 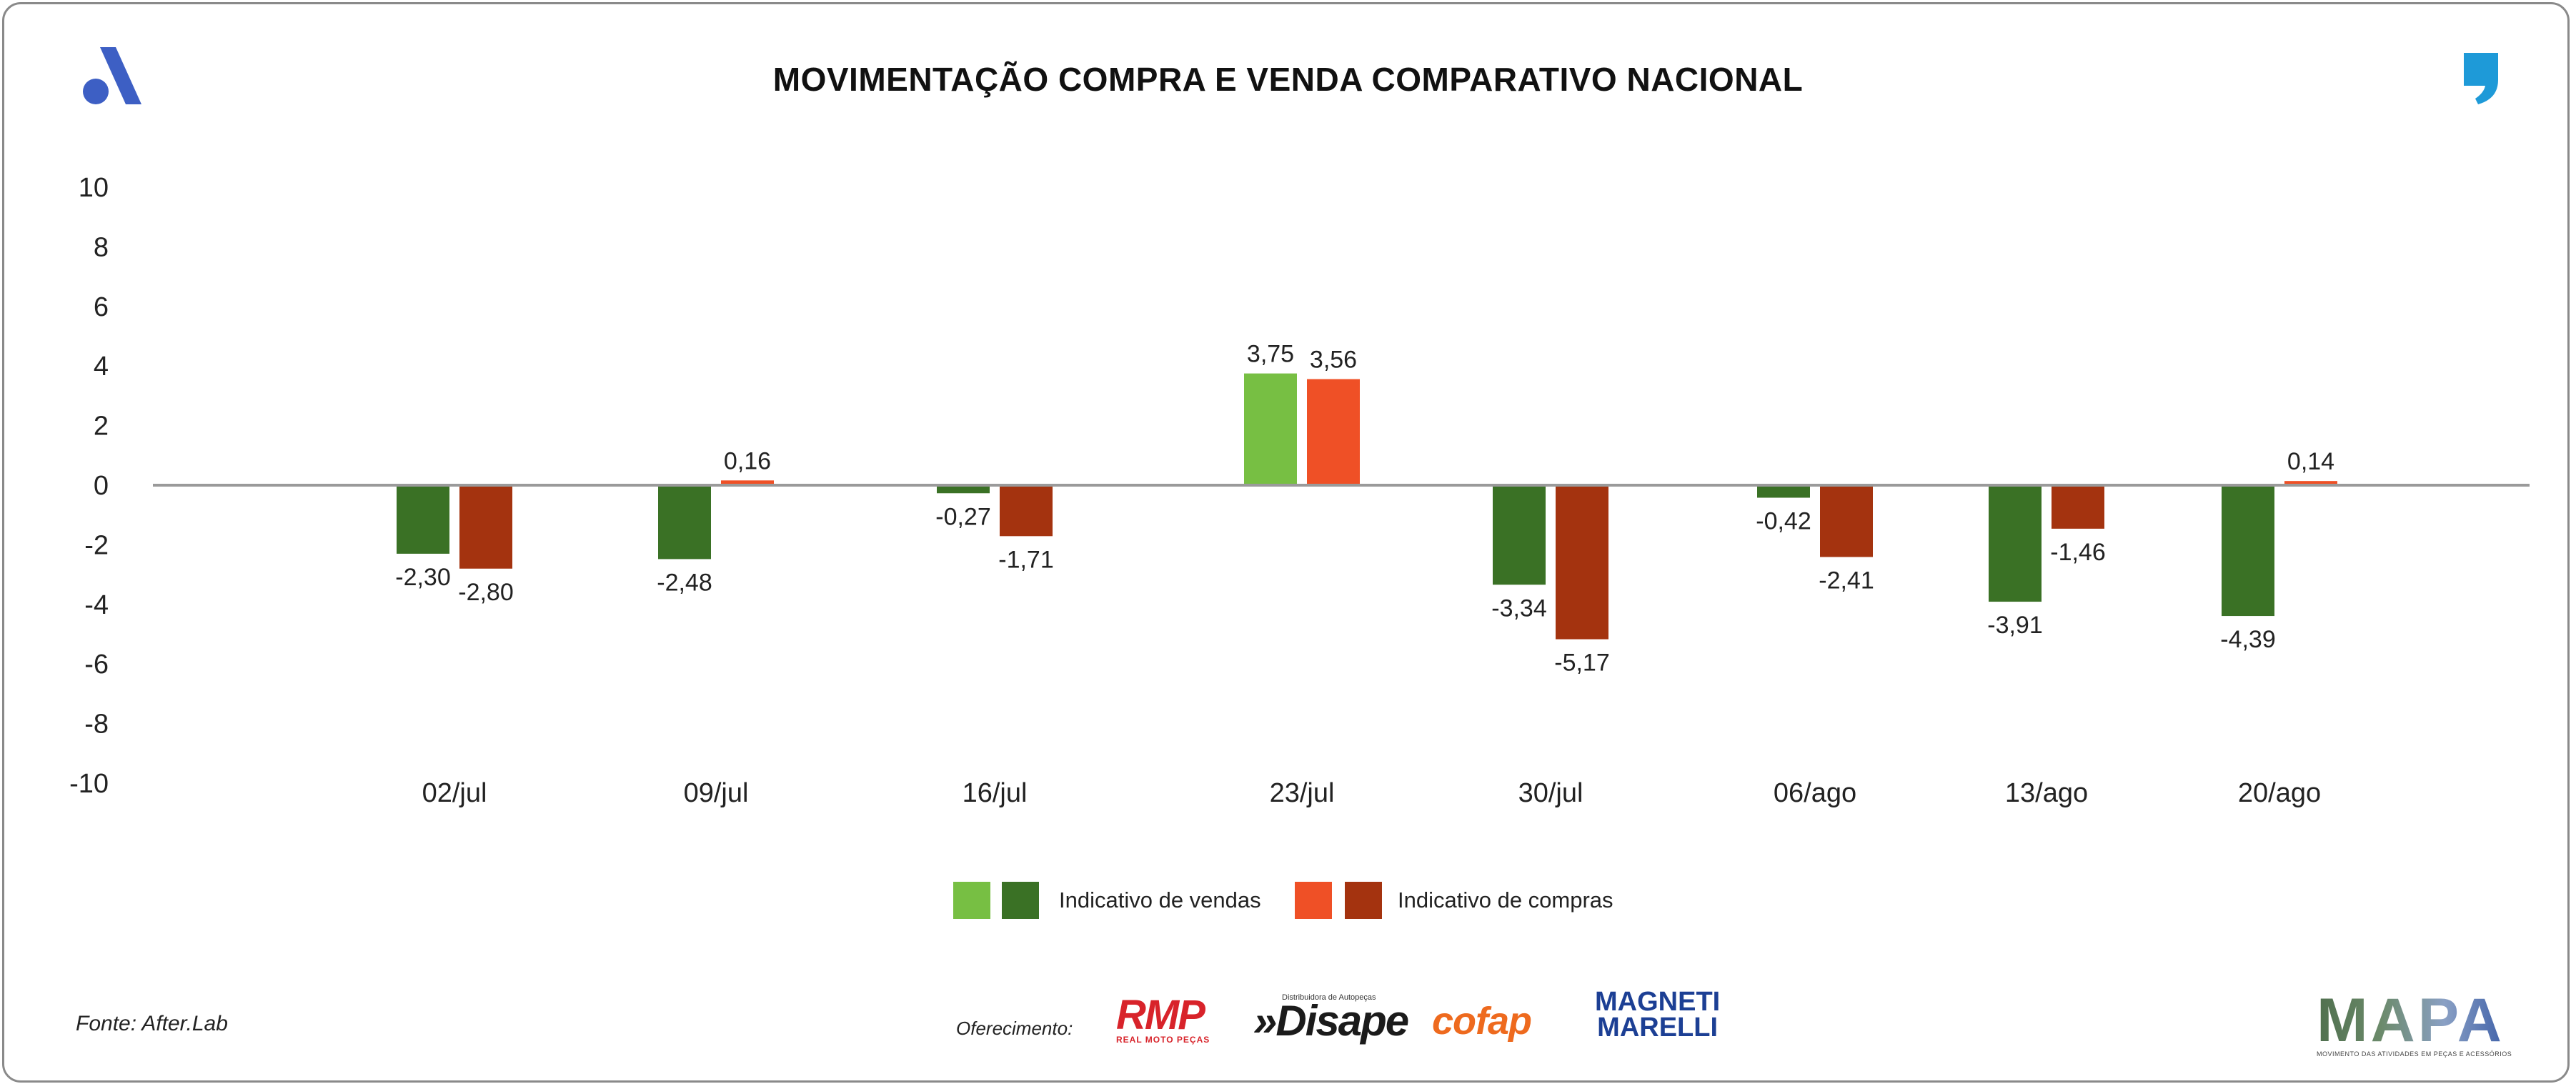 What do you see at coordinates (96, 725) in the screenshot?
I see `y-tick-label: -8` at bounding box center [96, 725].